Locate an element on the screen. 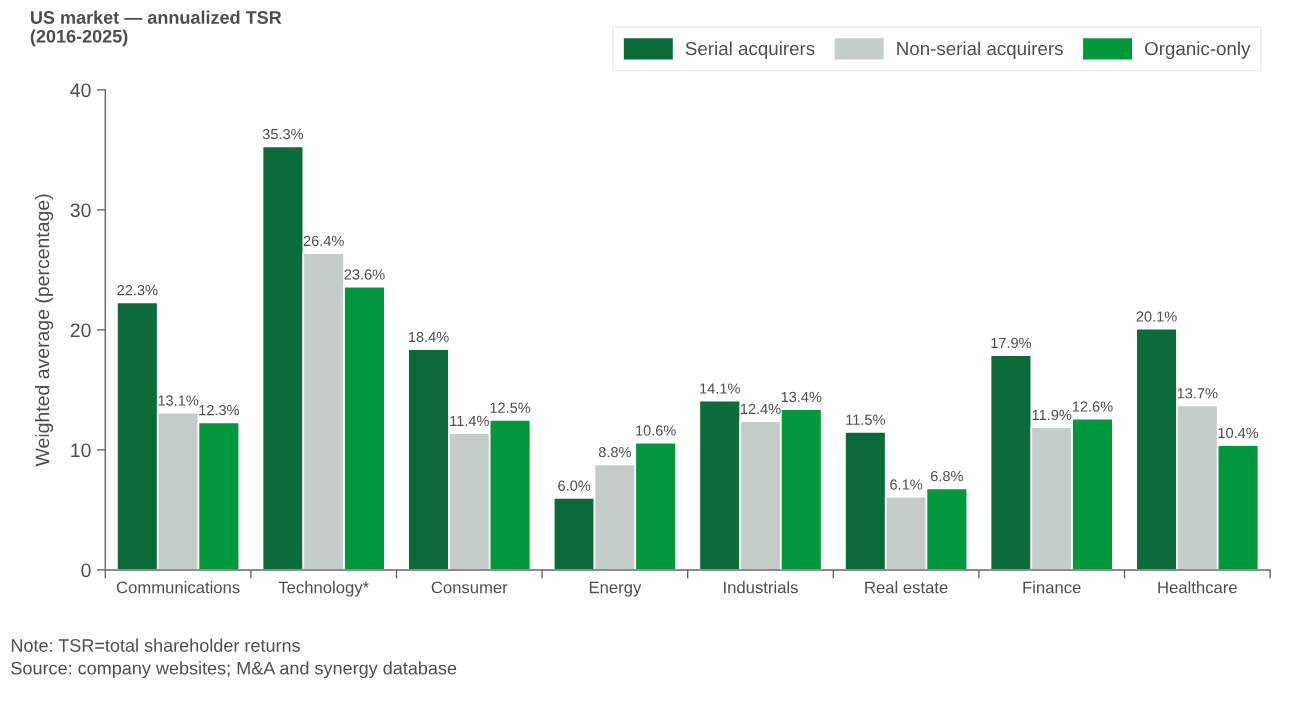  data-label: 6.8% is located at coordinates (946, 476).